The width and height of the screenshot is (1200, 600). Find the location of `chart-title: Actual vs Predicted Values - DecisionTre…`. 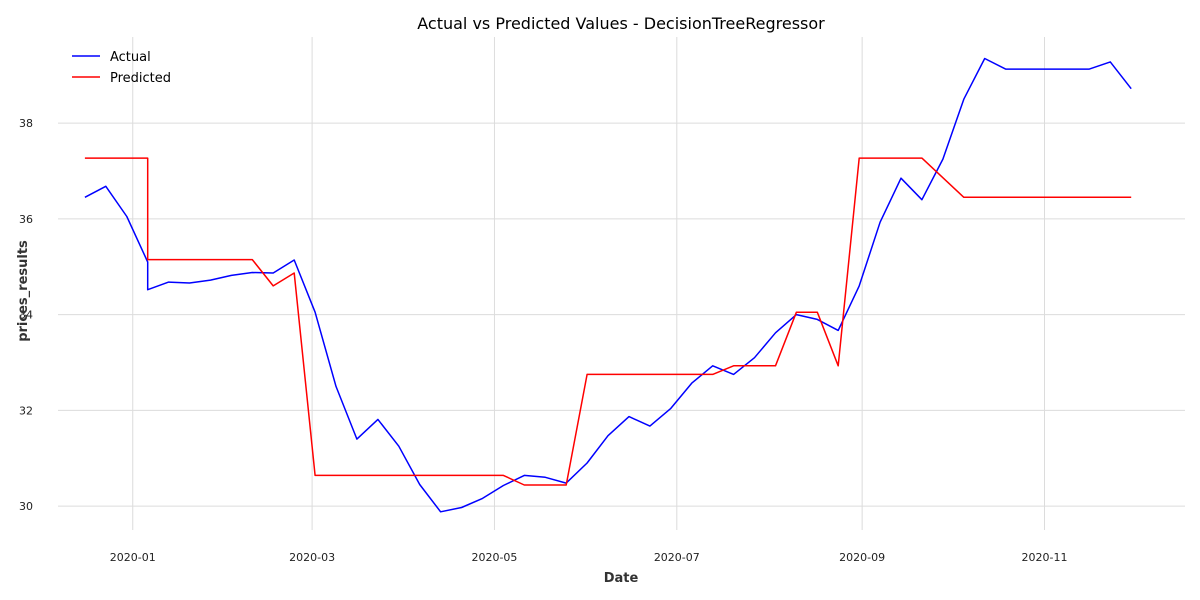

chart-title: Actual vs Predicted Values - DecisionTre… is located at coordinates (621, 23).